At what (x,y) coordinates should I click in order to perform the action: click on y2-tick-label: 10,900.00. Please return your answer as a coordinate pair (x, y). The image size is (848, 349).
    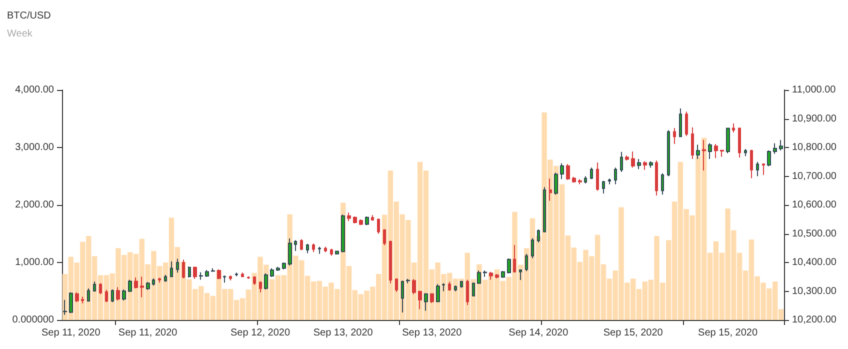
    Looking at the image, I should click on (814, 118).